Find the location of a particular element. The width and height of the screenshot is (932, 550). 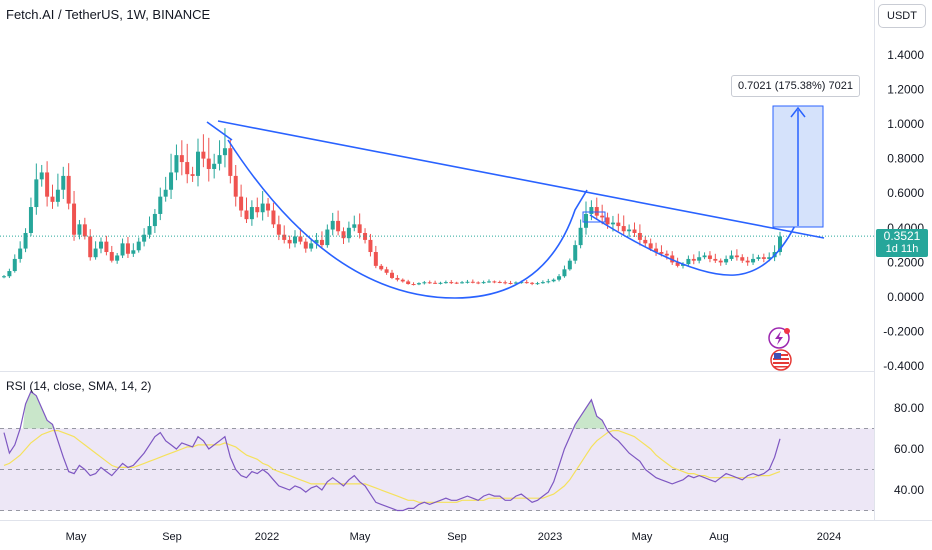

rsi-indicator-label: RSI (14, close, SMA, 14, 2) is located at coordinates (79, 386).